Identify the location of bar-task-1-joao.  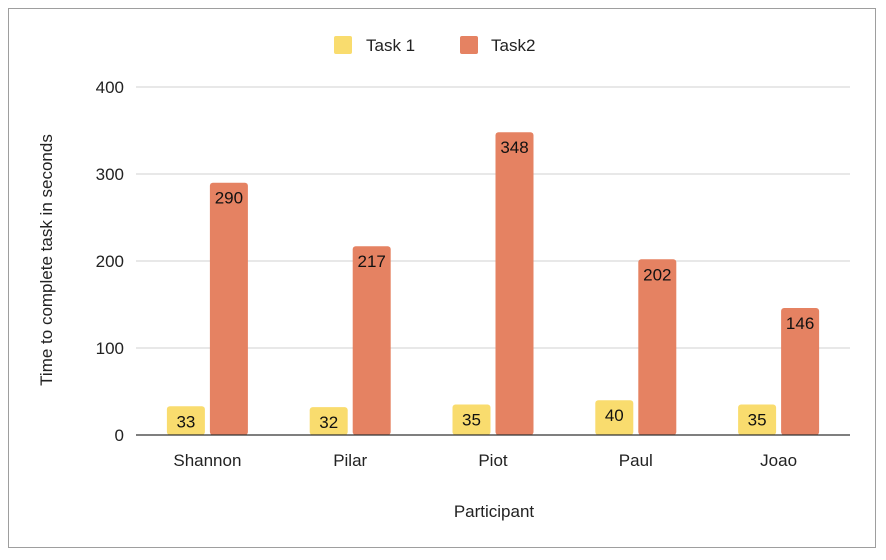
(757, 419).